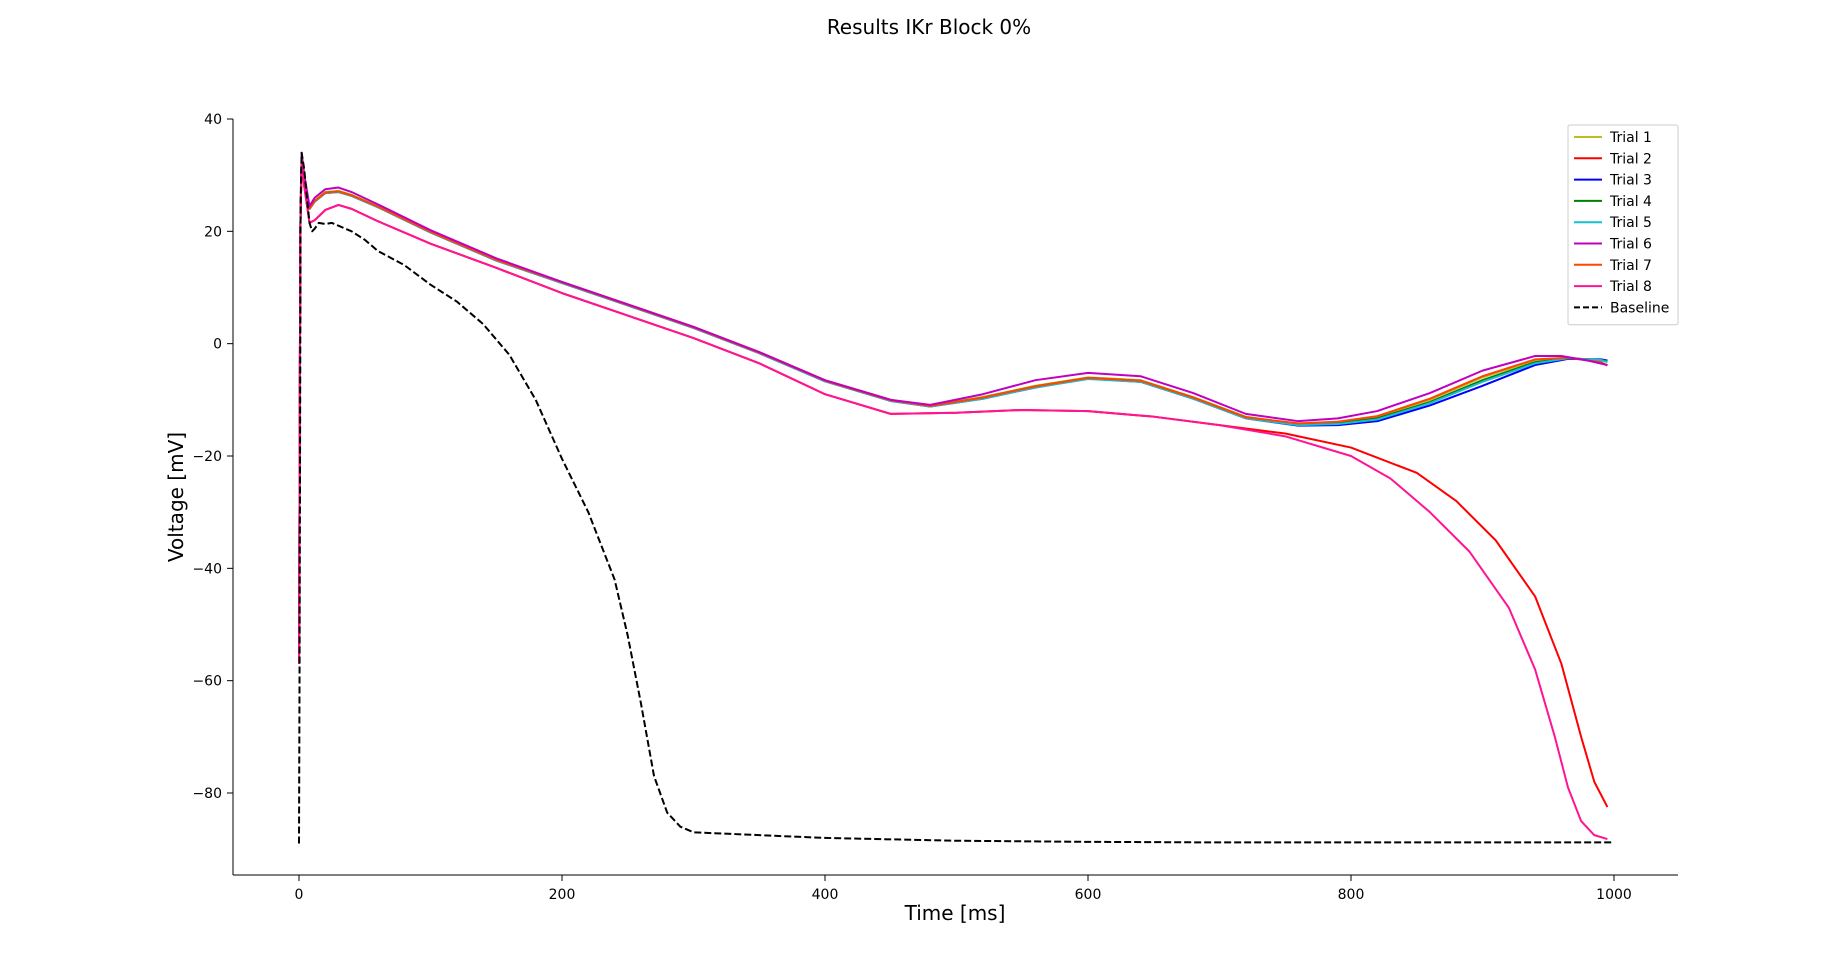  I want to click on x-tick-label: 400, so click(825, 895).